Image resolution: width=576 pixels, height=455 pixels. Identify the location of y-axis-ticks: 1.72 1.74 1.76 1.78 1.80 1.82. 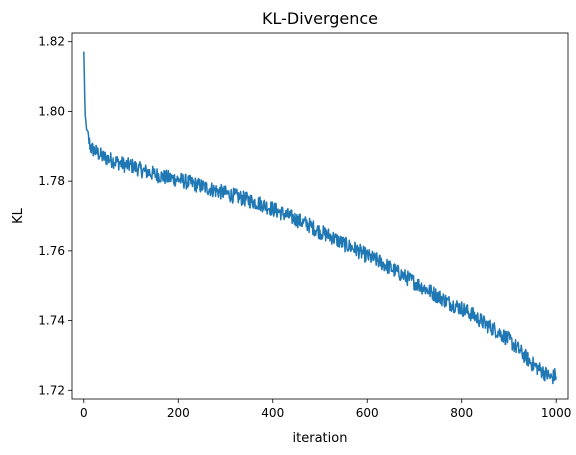
(55, 216).